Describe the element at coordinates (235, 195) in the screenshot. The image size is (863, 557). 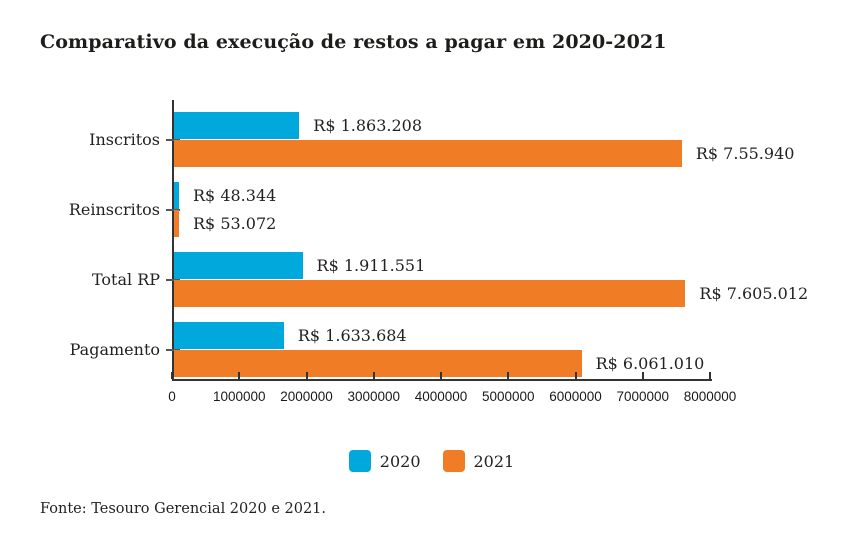
I see `bar-value-label: R$ 48.344` at that location.